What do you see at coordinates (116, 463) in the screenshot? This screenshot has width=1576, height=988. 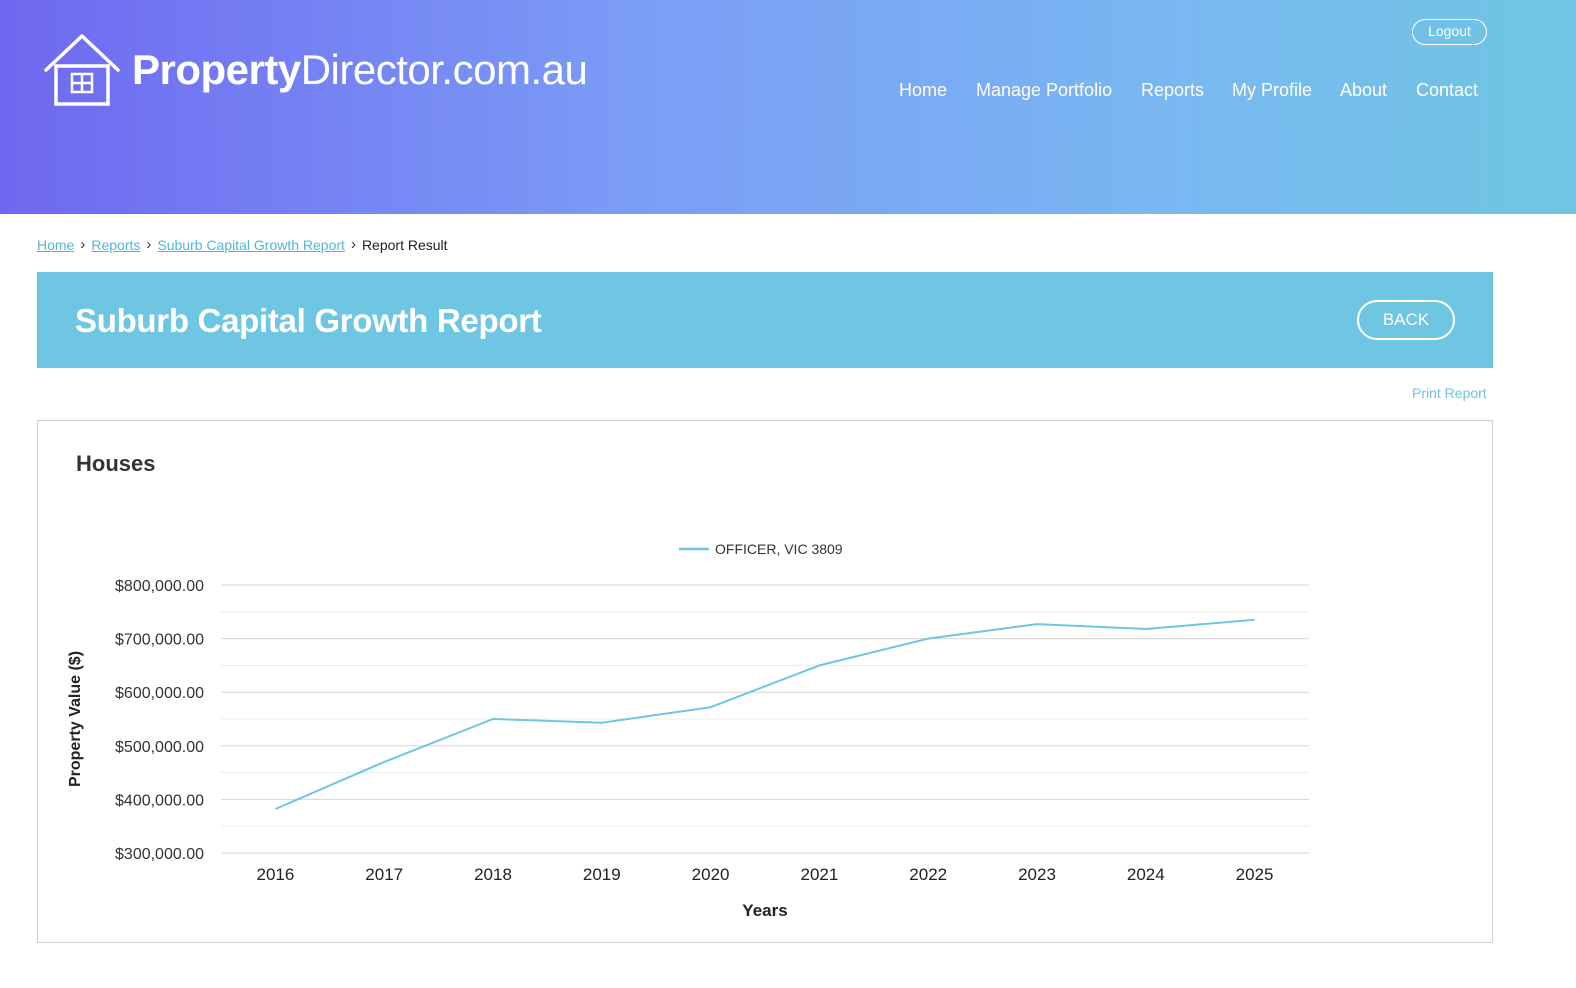 I see `panel-title: Houses` at bounding box center [116, 463].